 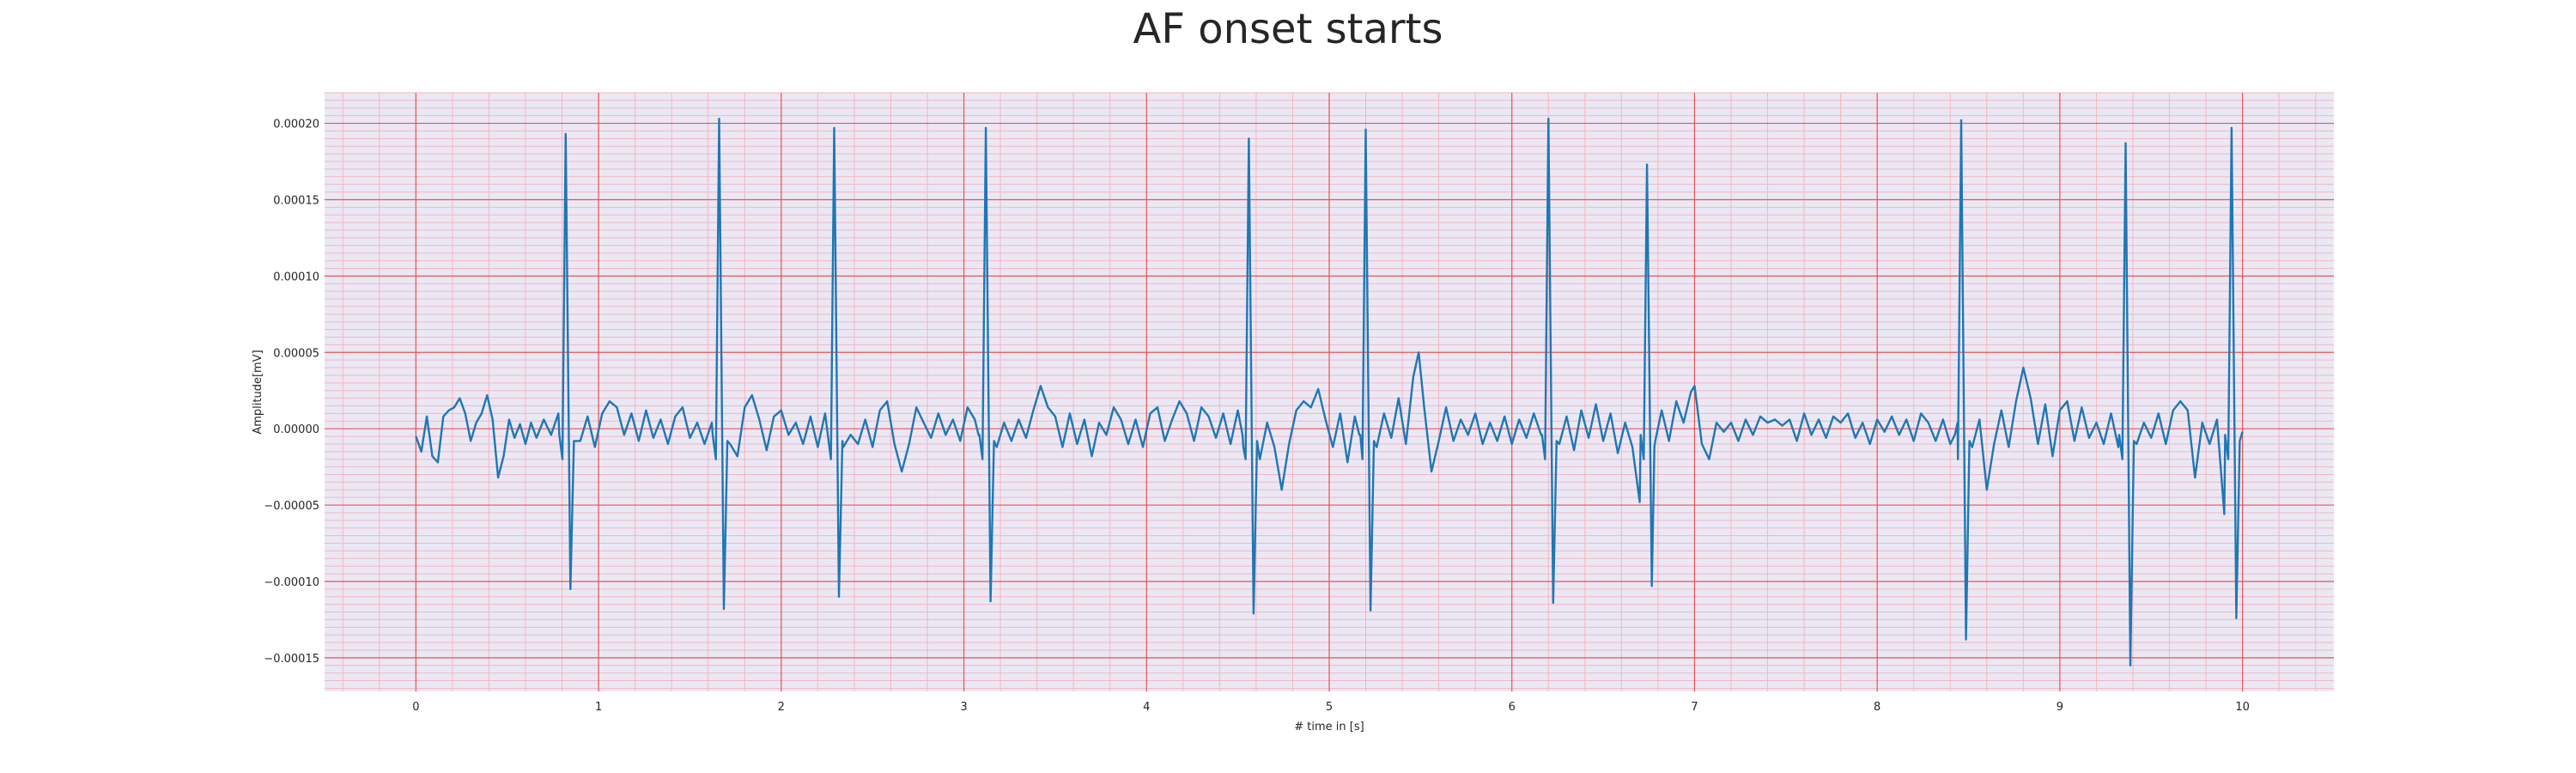 What do you see at coordinates (1329, 727) in the screenshot?
I see `x-axis-label: # time in [s]` at bounding box center [1329, 727].